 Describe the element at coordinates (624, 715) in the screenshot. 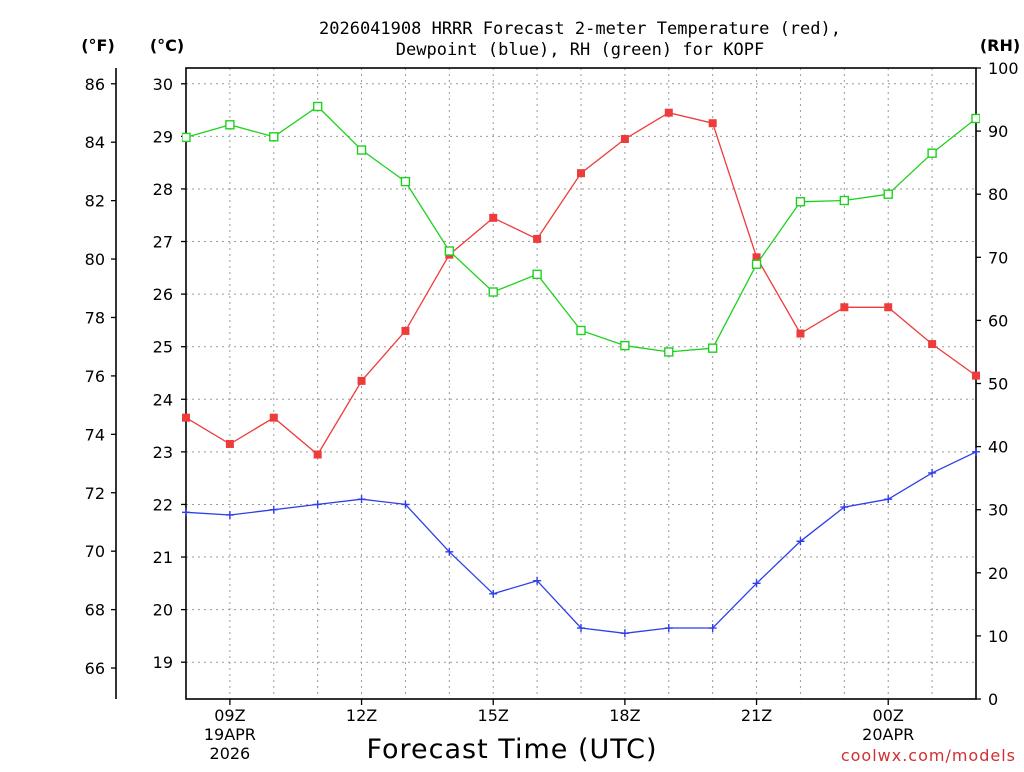

I see `x-tick-label: 18Z` at that location.